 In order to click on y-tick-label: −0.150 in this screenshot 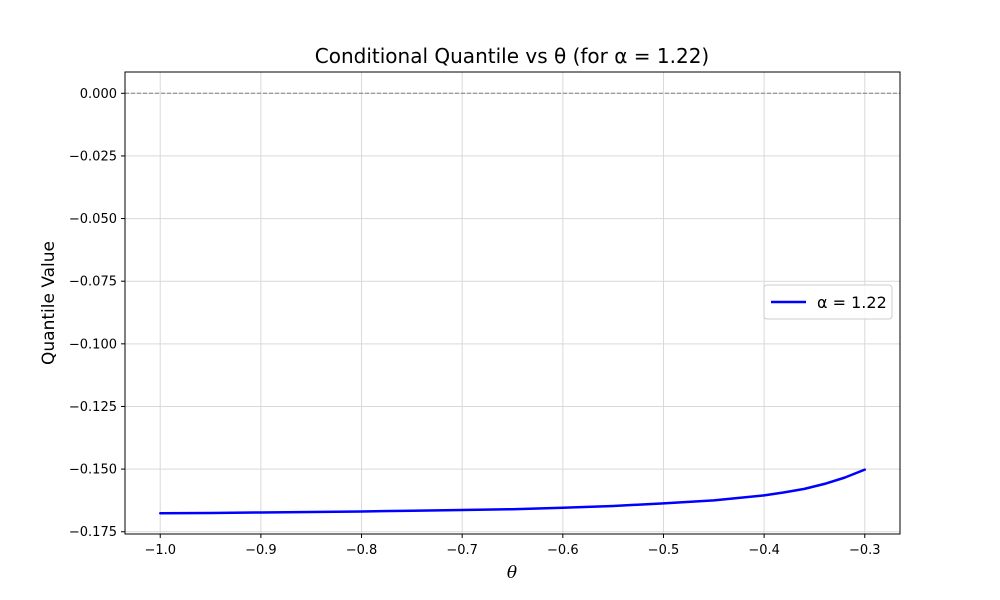, I will do `click(93, 470)`.